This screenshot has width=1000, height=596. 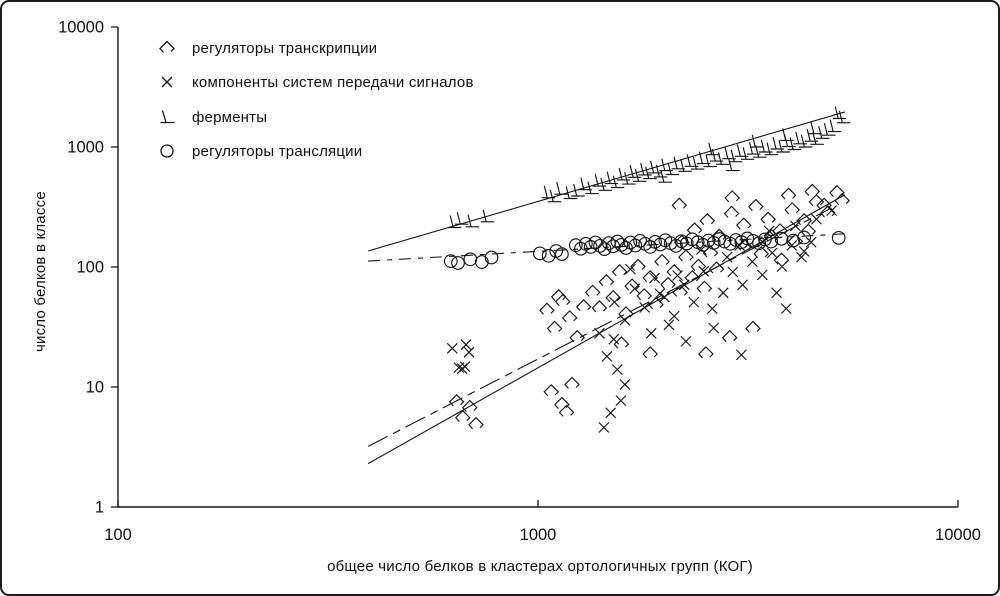 I want to click on legend-label: регуляторы транскрипции, so click(x=285, y=48).